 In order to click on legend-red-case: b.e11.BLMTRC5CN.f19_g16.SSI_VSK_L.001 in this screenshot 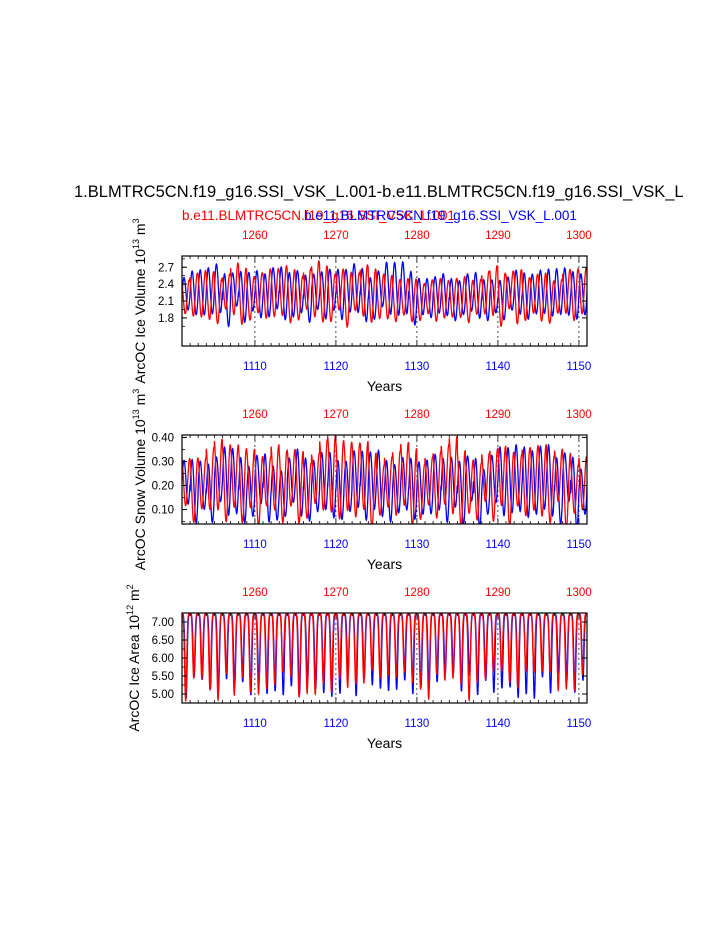, I will do `click(318, 215)`.